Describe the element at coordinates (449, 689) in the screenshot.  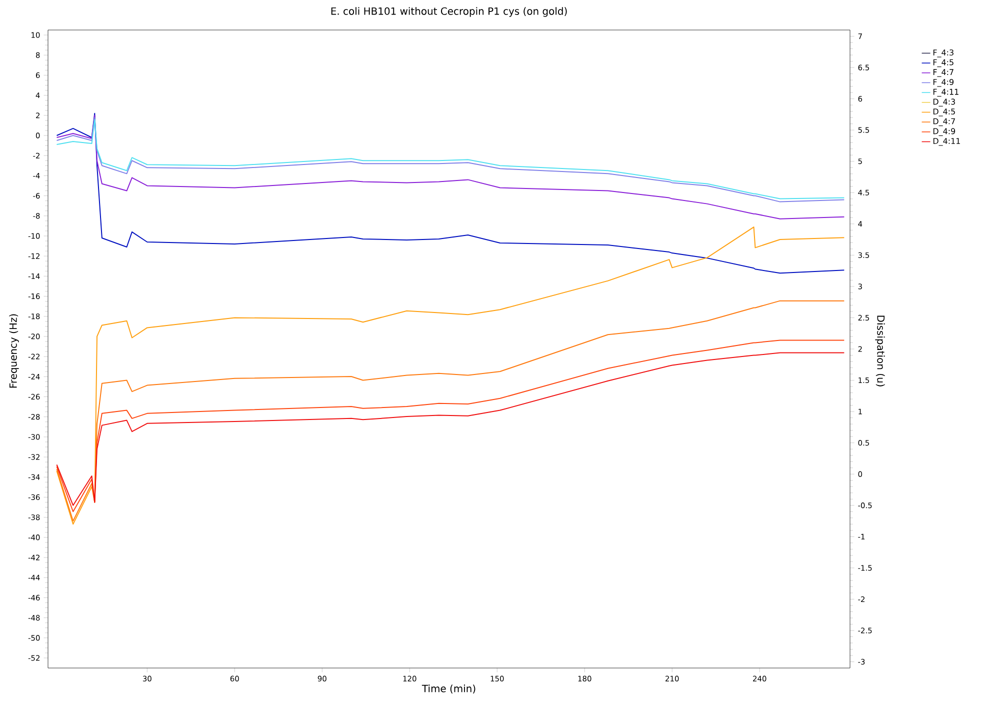
I see `x-axis-title: Time (min)` at that location.